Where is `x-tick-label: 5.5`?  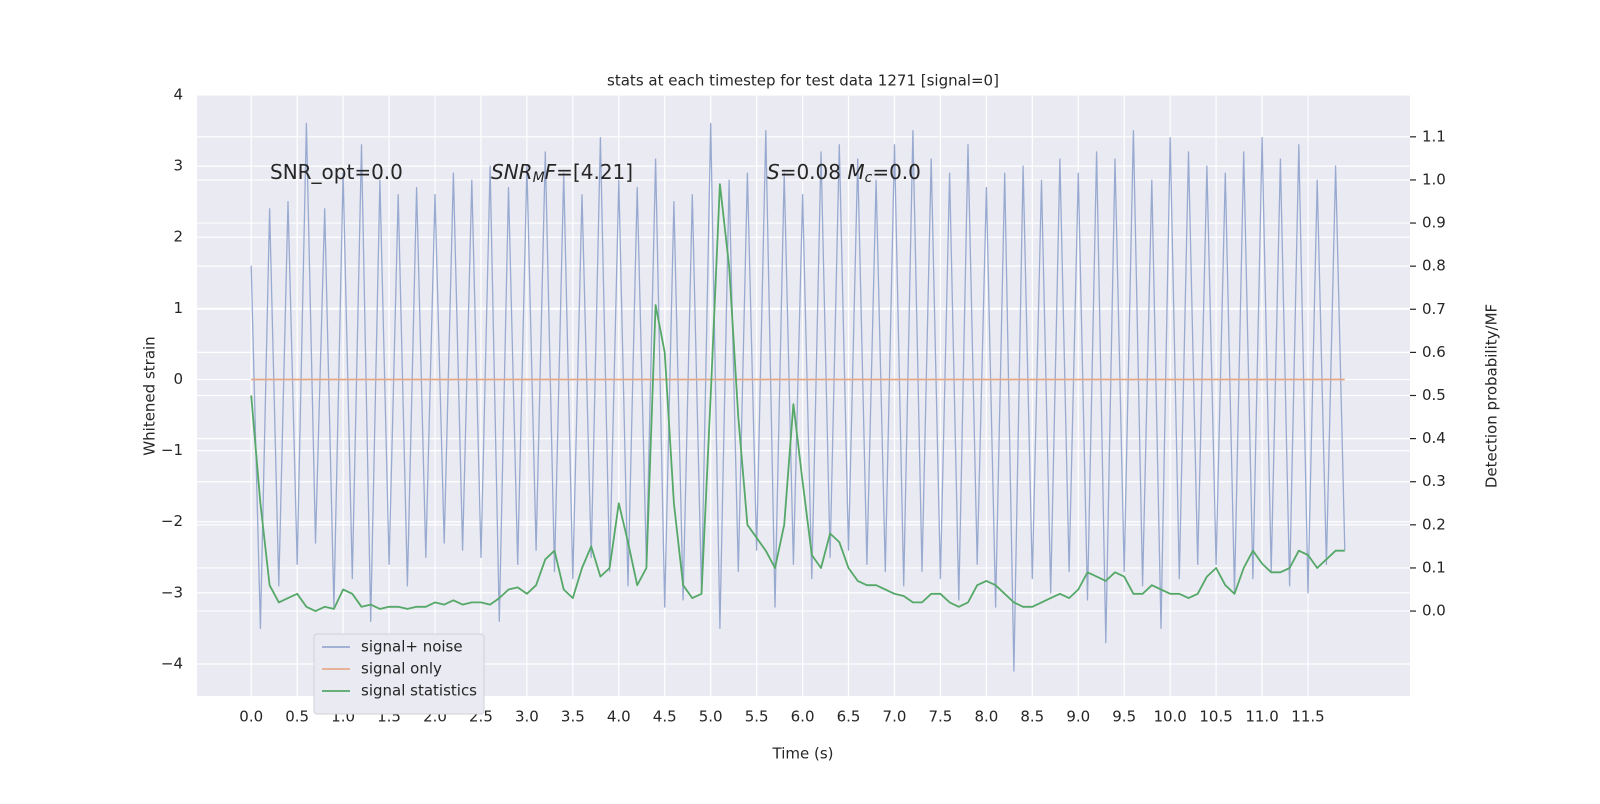 x-tick-label: 5.5 is located at coordinates (757, 717).